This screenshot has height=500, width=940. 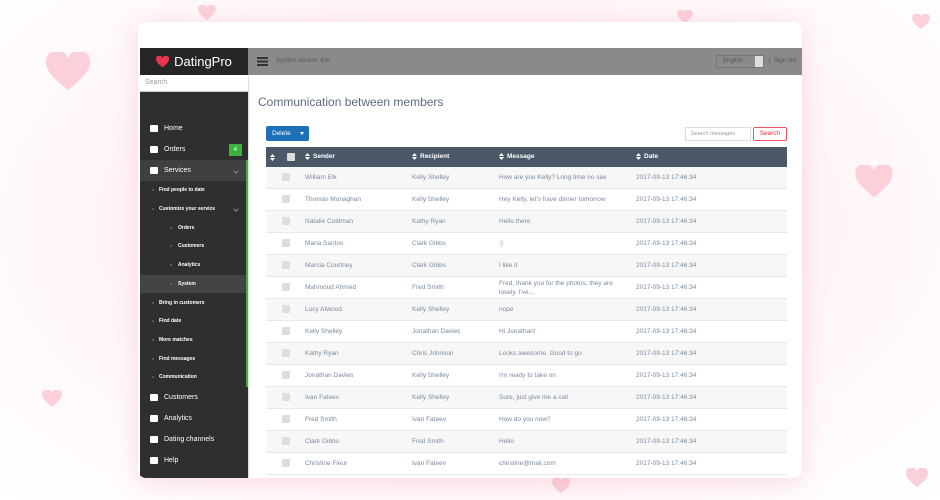 I want to click on column-header: Message, so click(x=563, y=157).